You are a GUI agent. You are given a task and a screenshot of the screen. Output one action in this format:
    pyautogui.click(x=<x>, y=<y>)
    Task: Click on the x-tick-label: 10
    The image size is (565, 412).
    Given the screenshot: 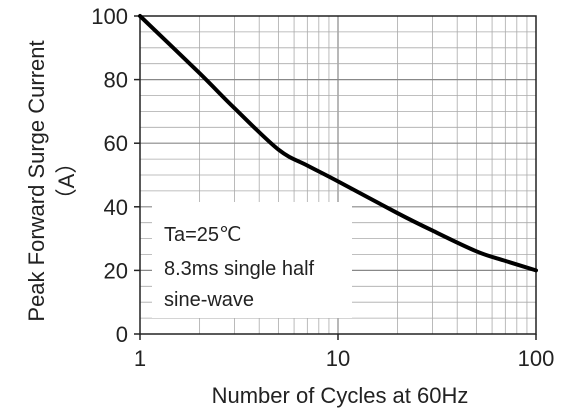 What is the action you would take?
    pyautogui.click(x=338, y=358)
    